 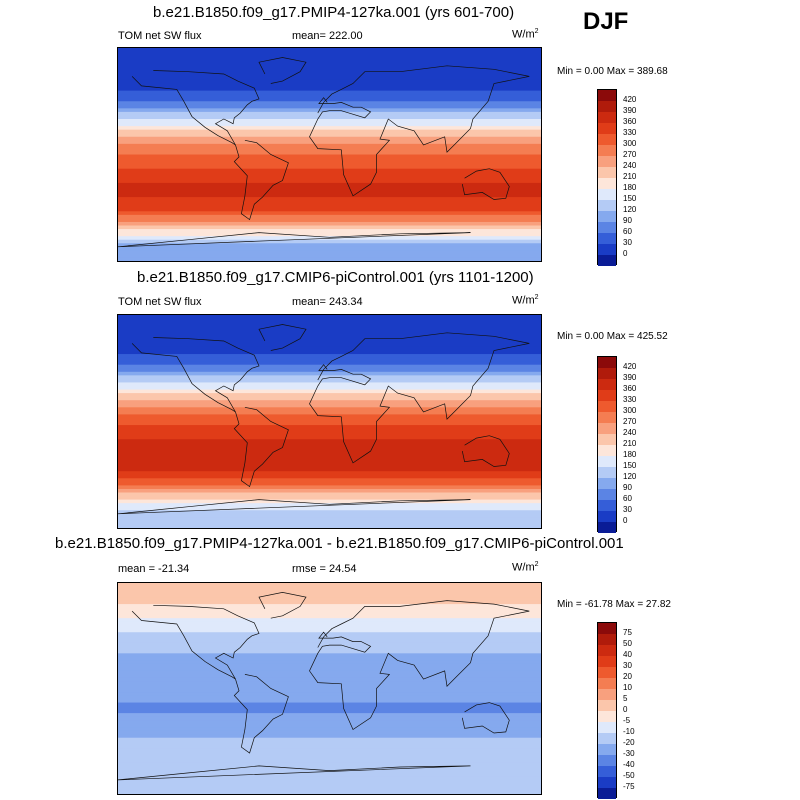 I want to click on panel-1-colorbar-tick-label: 330, so click(x=630, y=132).